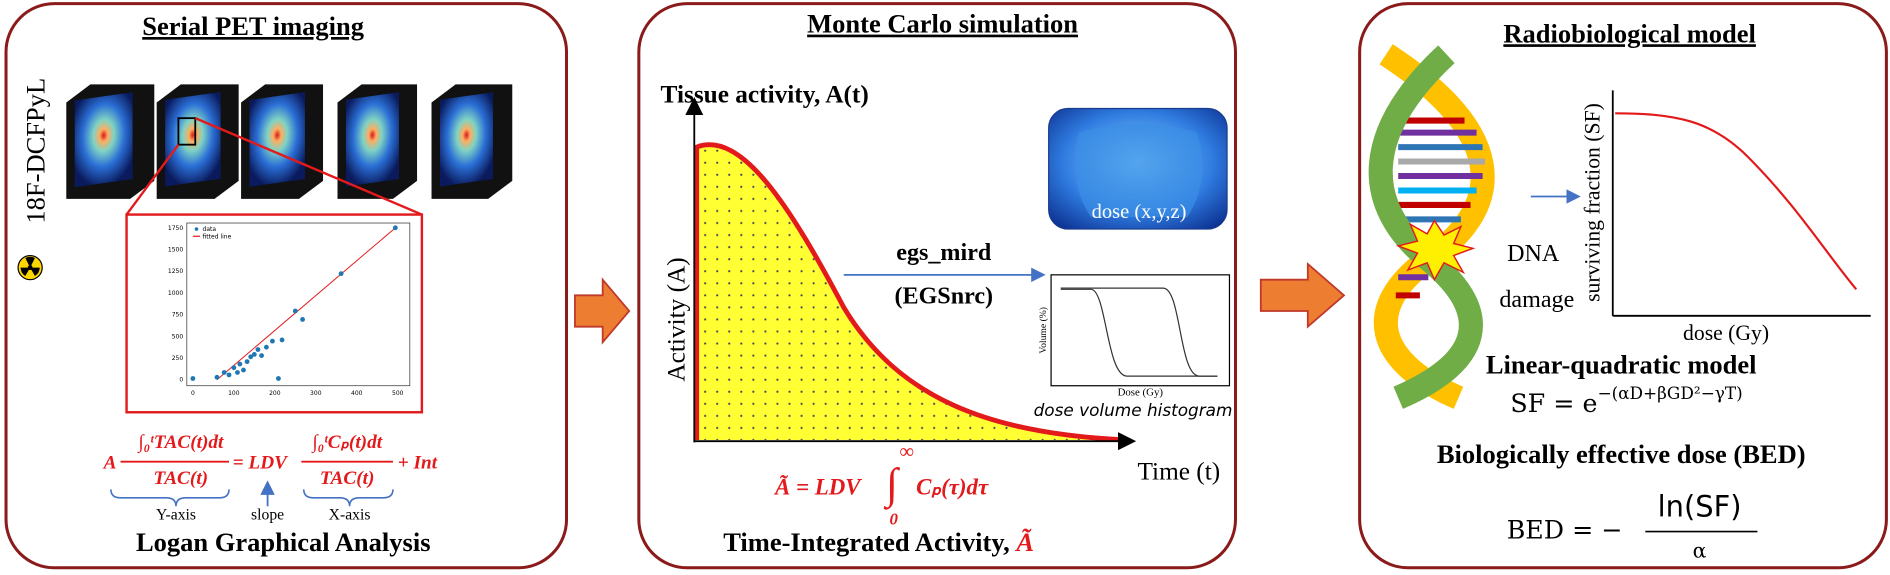  I want to click on panel-title: Serial PET imaging, so click(253, 26).